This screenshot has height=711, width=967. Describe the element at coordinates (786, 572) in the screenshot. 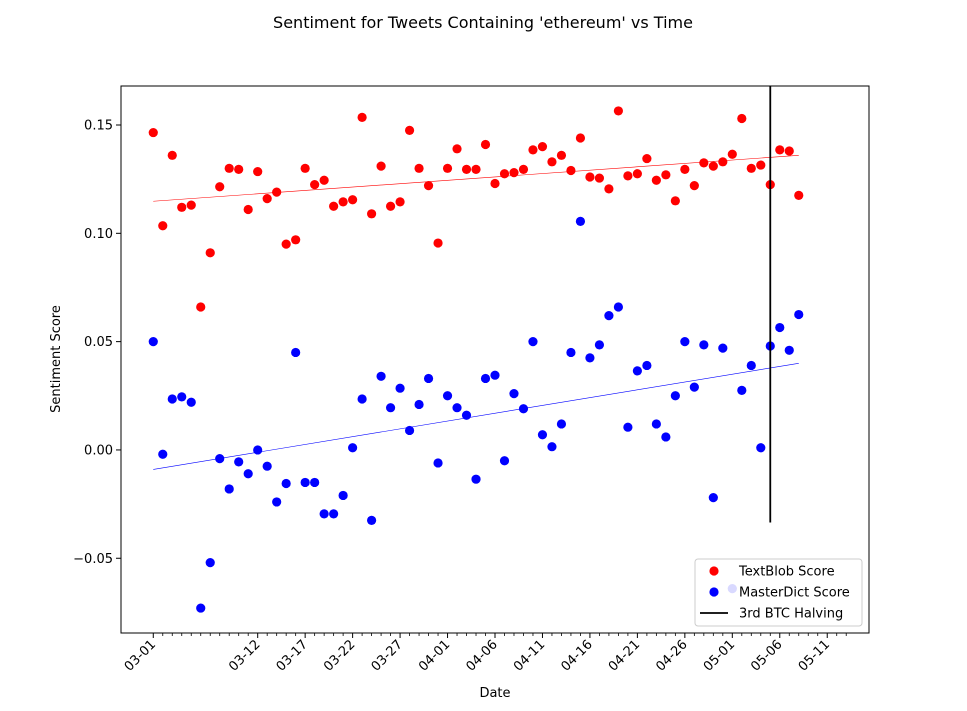

I see `legend-label: TextBlob Score` at that location.